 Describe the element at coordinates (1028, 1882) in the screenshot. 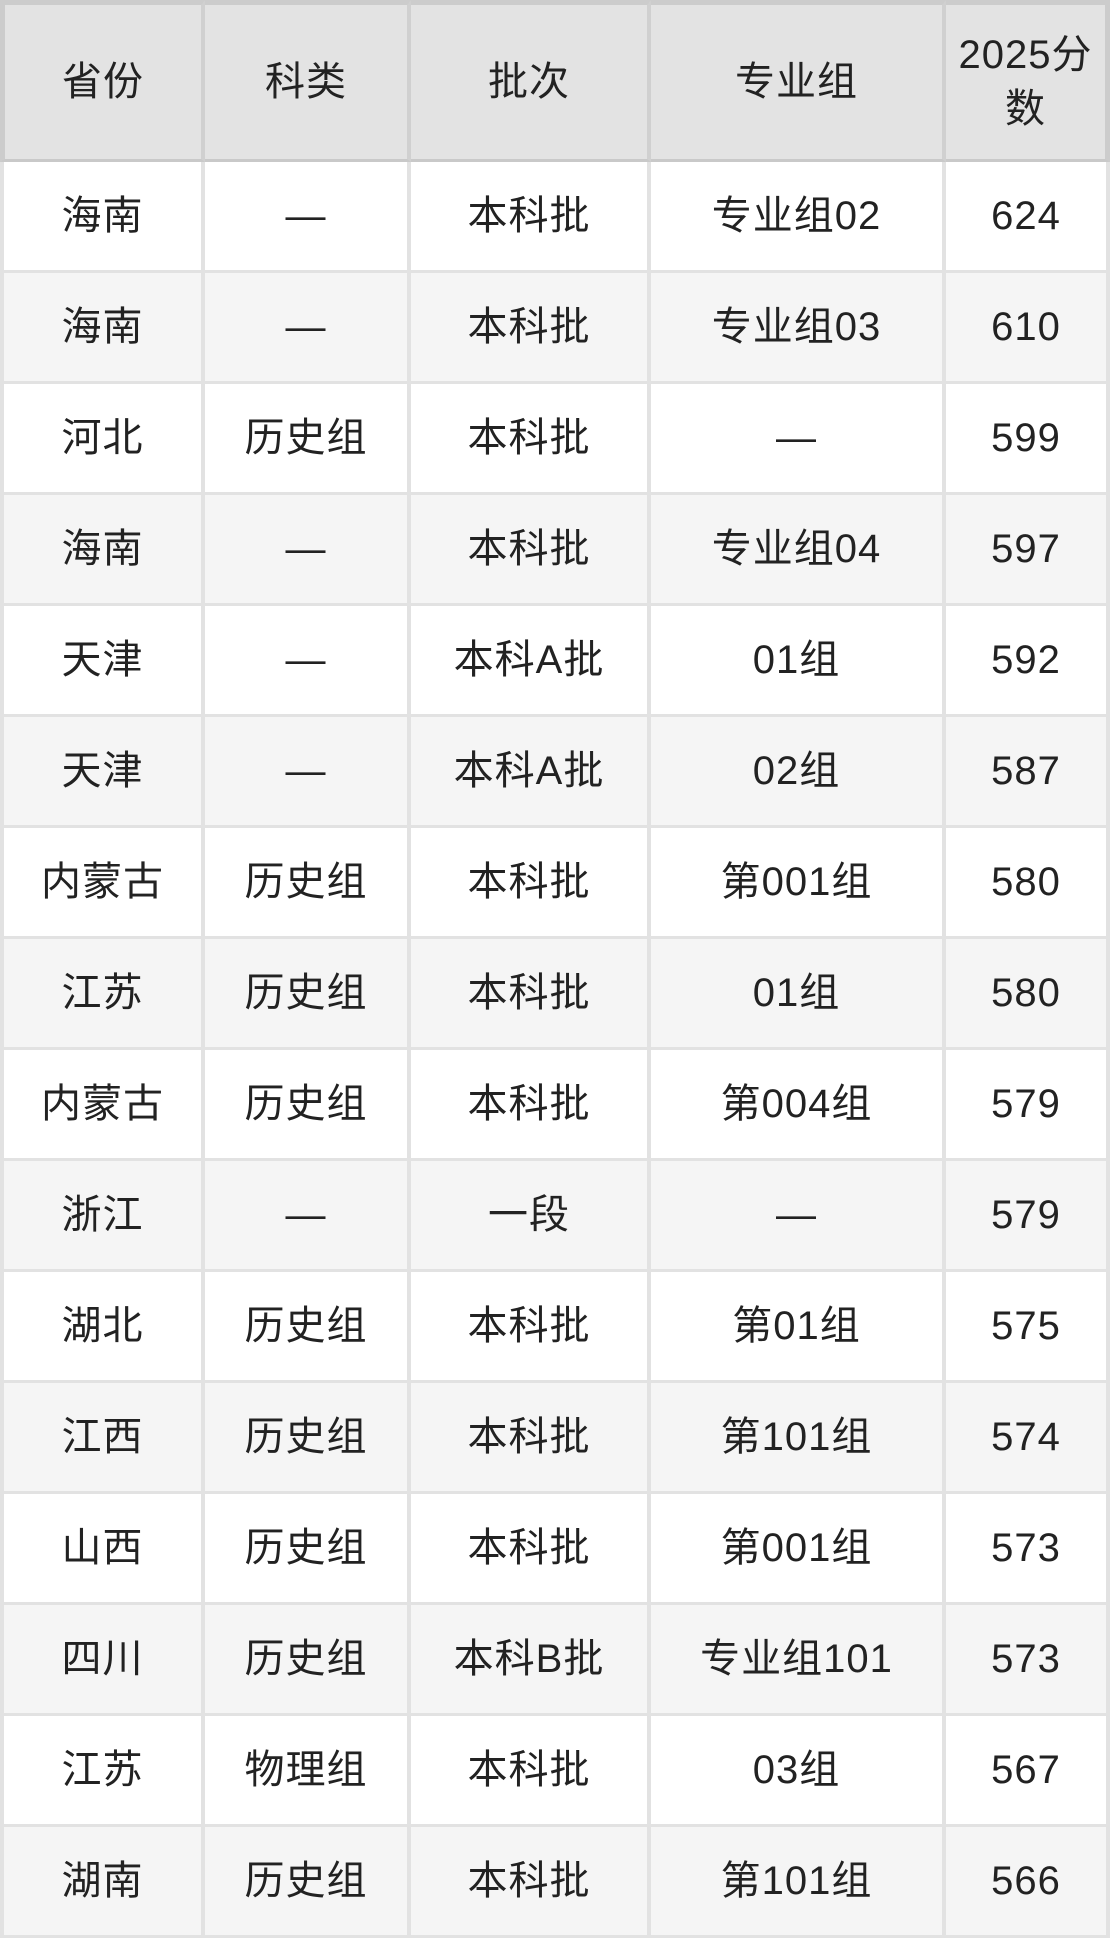

I see `cell-score: 566` at that location.